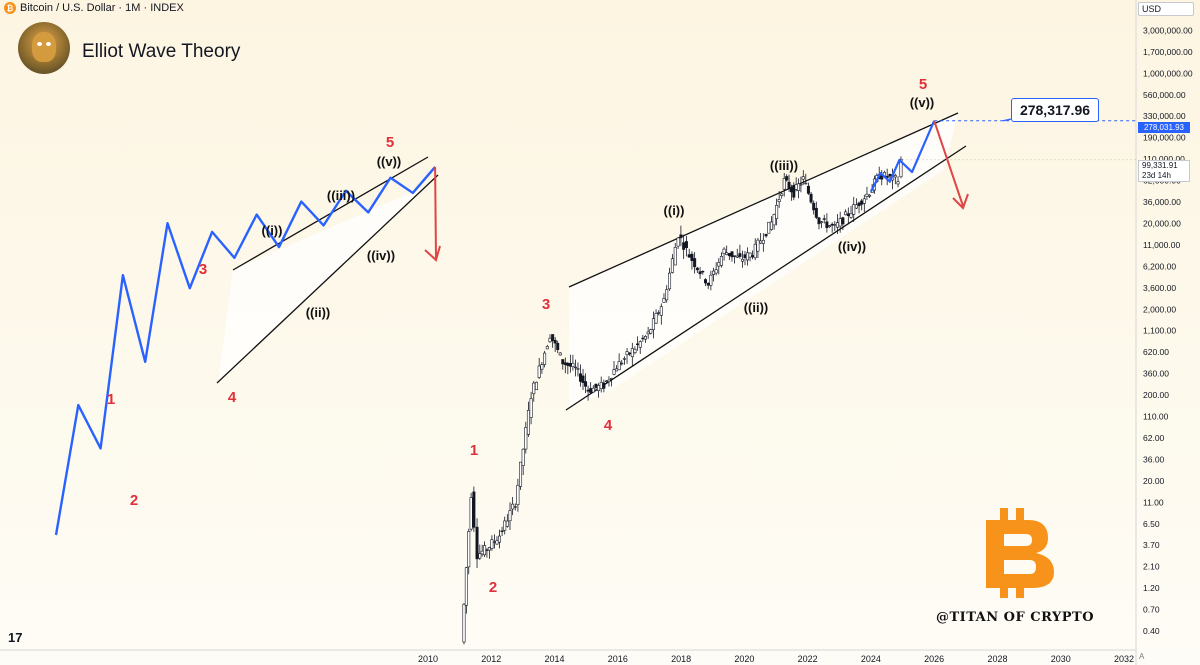 The height and width of the screenshot is (665, 1200). I want to click on time-tick-label: 2016, so click(618, 659).